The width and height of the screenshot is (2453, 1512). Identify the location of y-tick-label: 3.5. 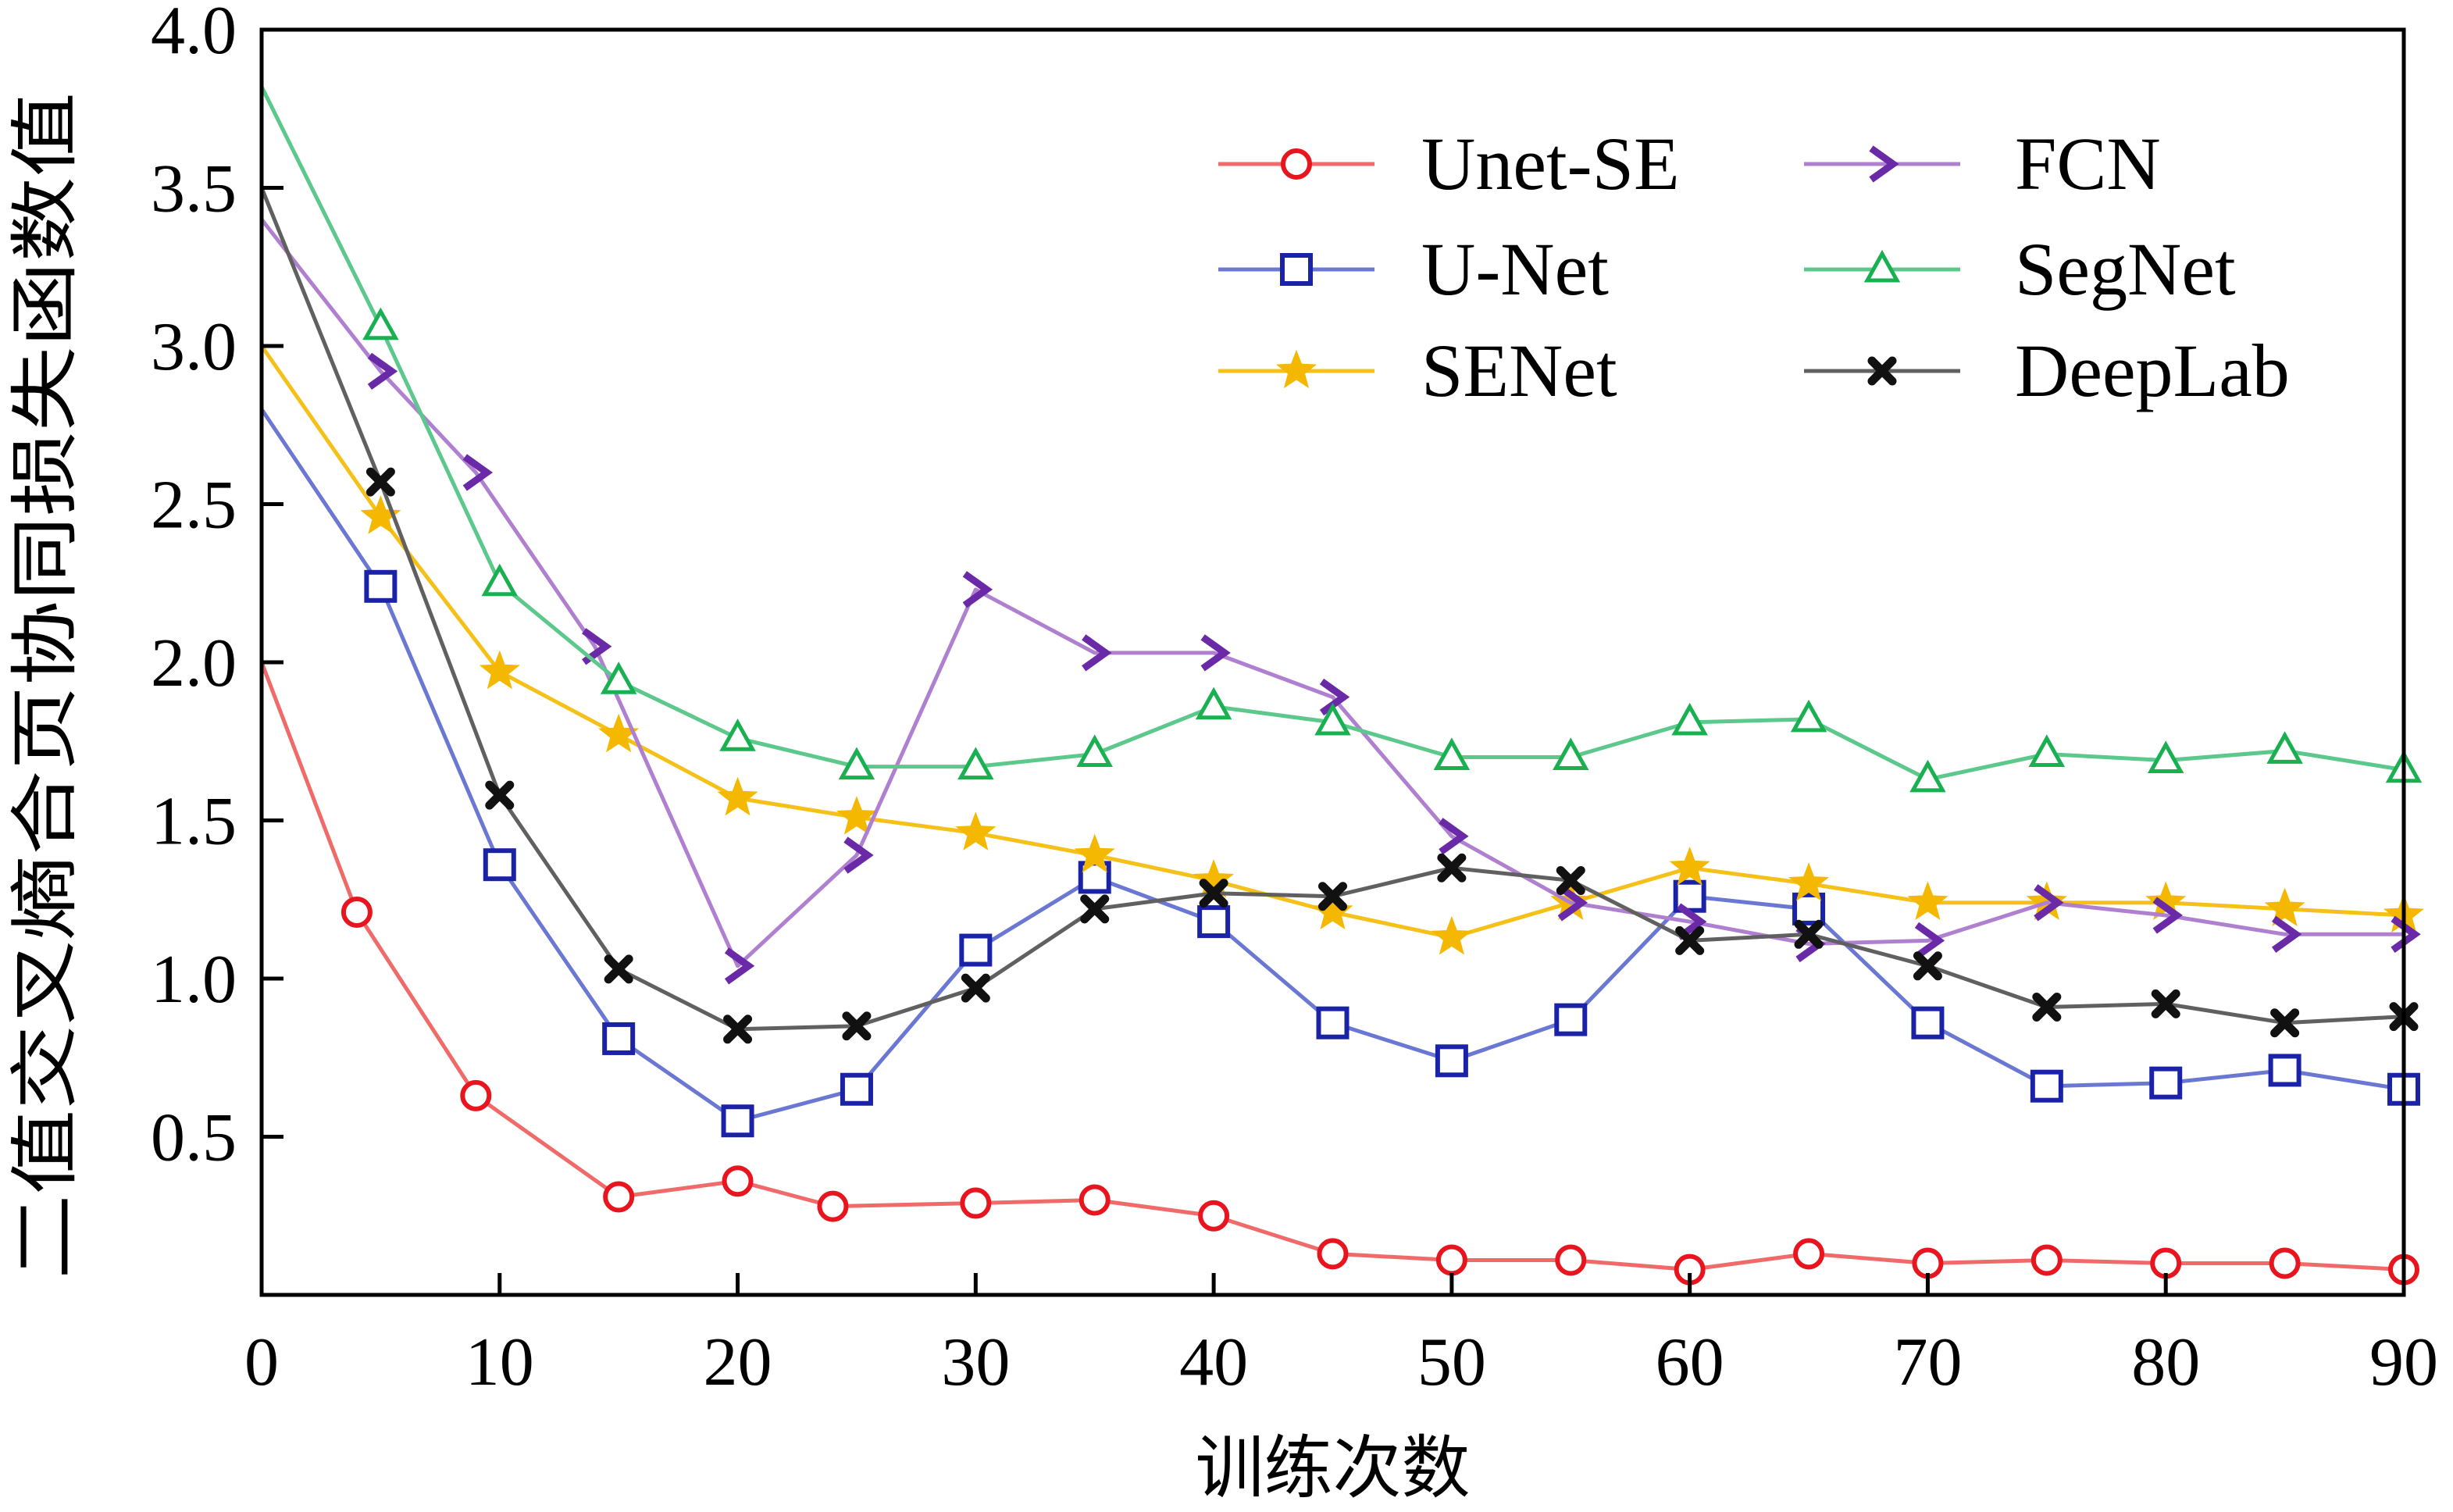
(194, 189).